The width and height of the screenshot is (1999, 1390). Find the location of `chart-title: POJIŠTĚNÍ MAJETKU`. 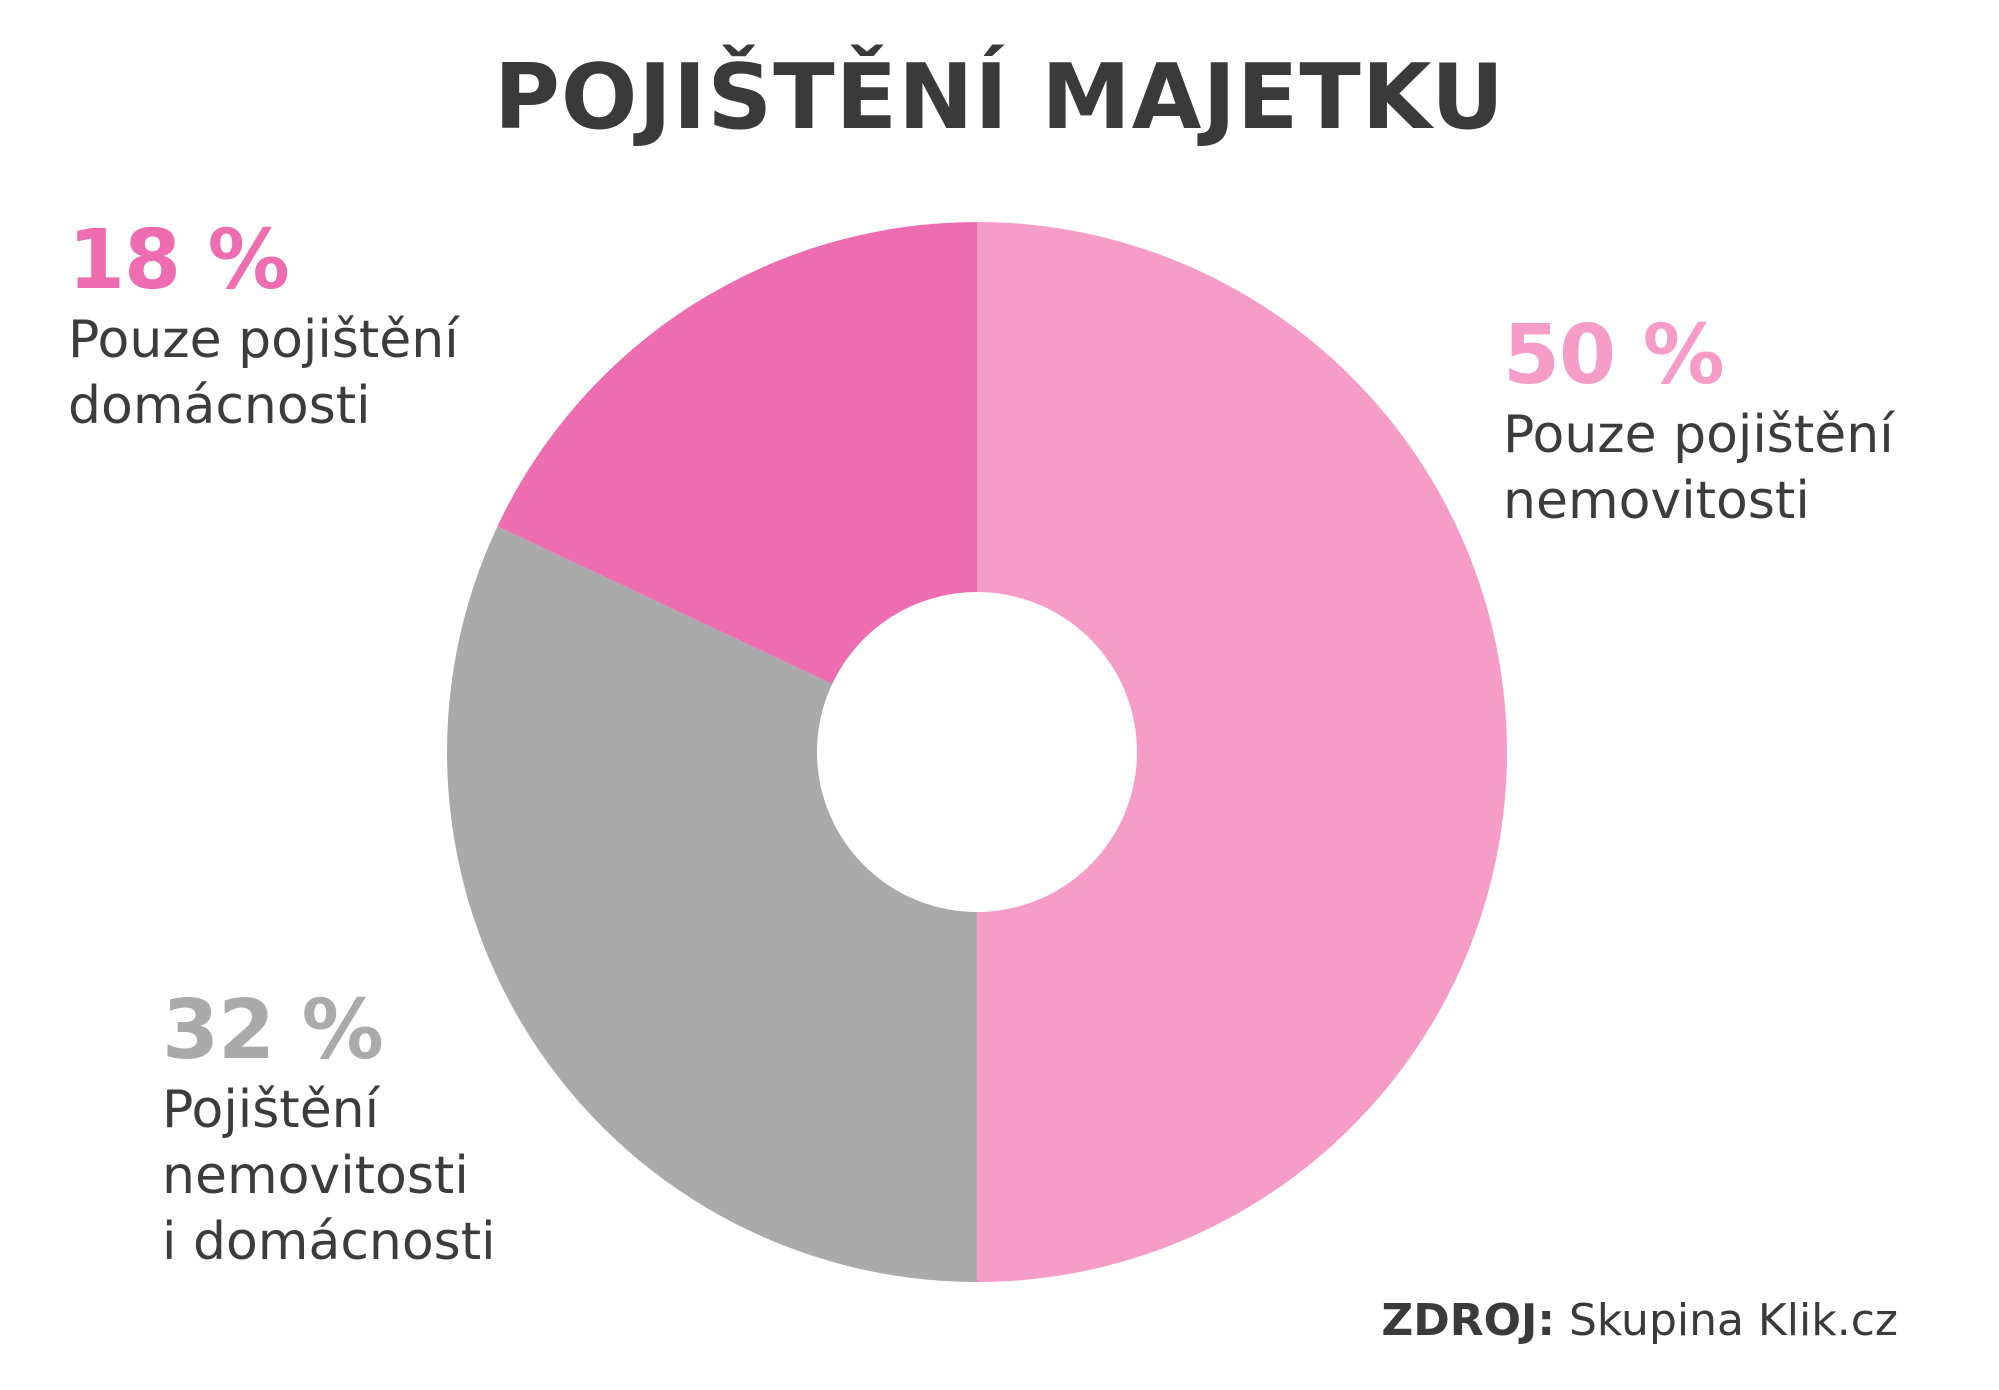

chart-title: POJIŠTĚNÍ MAJETKU is located at coordinates (999, 97).